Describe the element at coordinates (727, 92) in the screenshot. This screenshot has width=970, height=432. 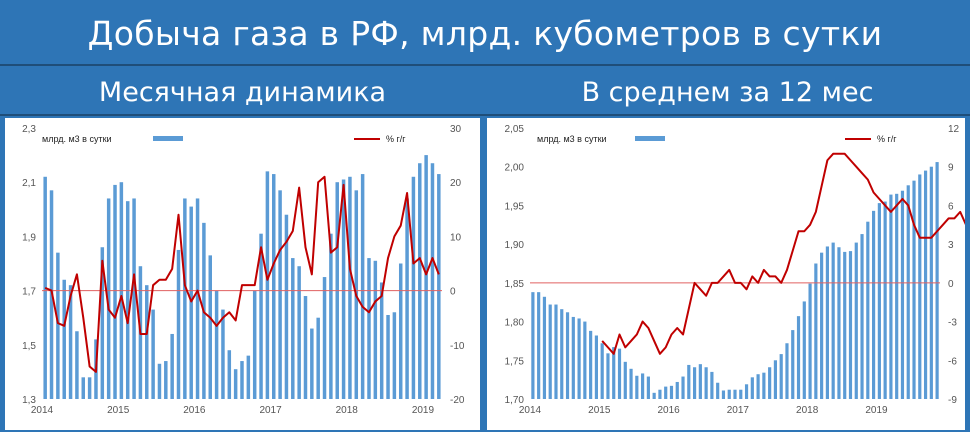
I see `right-subtitle: В среднем за 12 мес` at that location.